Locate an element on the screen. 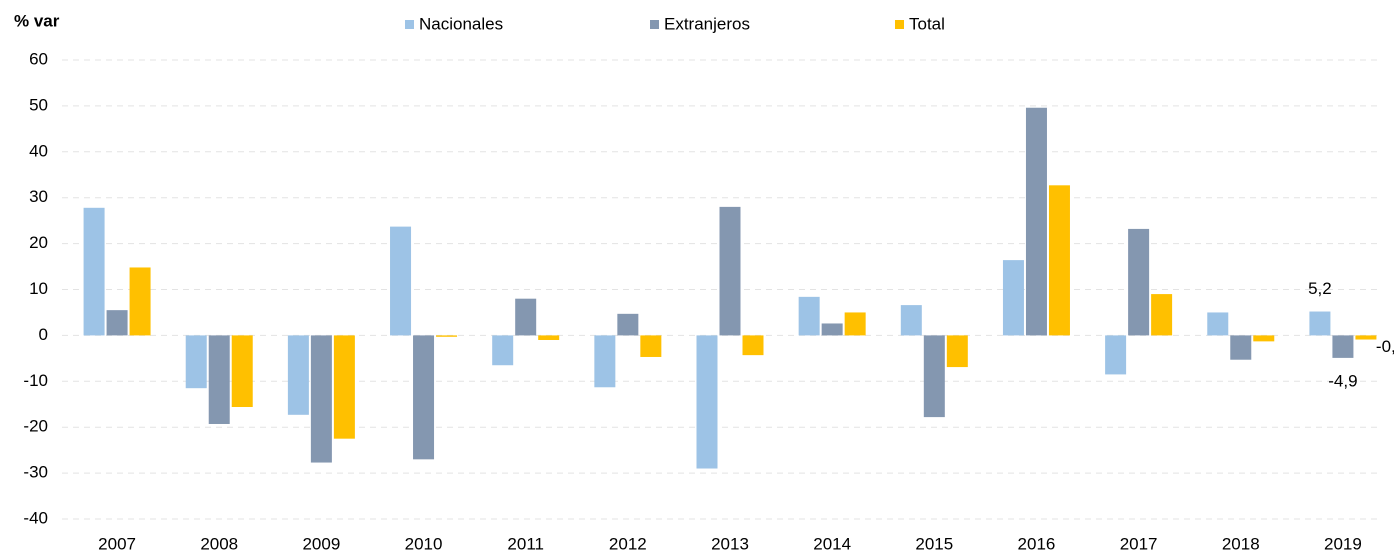  x-tick-label: 2008 is located at coordinates (219, 543).